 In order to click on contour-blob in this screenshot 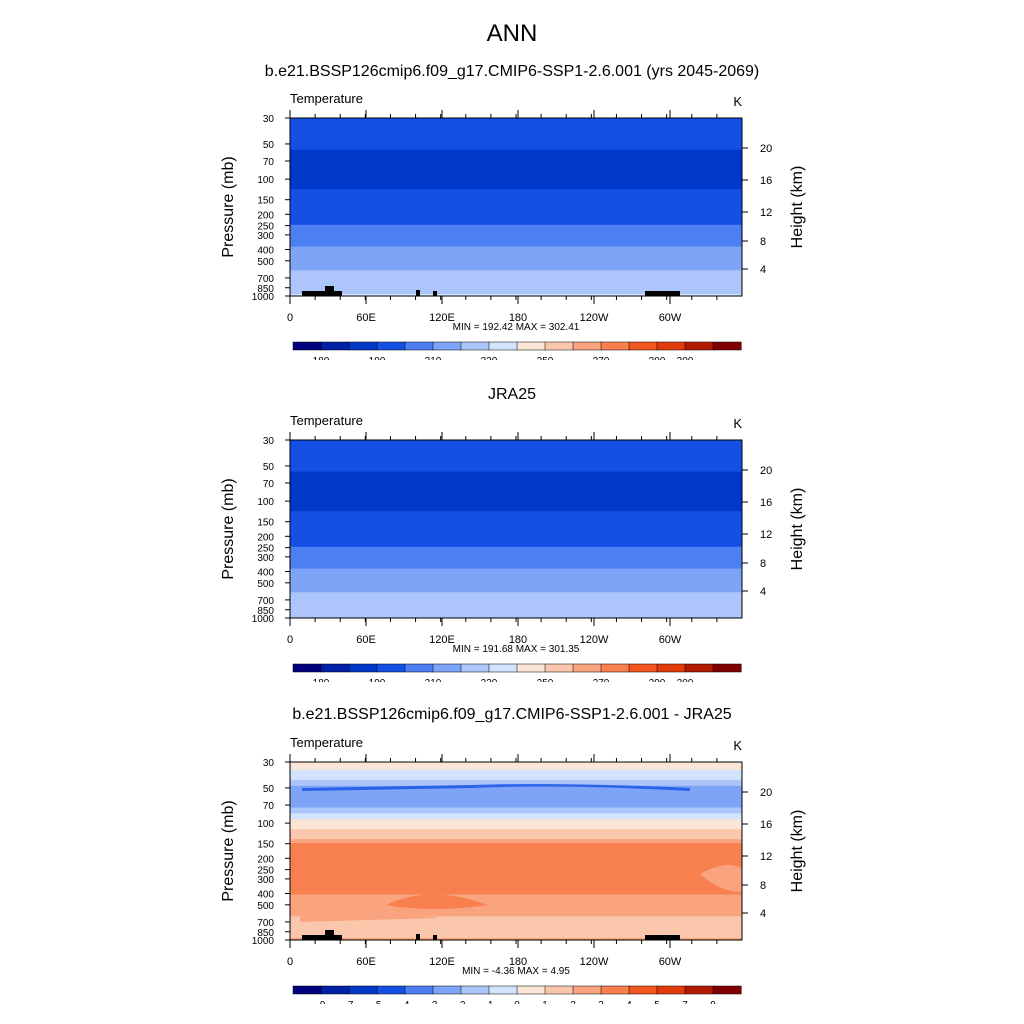, I will do `click(721, 878)`.